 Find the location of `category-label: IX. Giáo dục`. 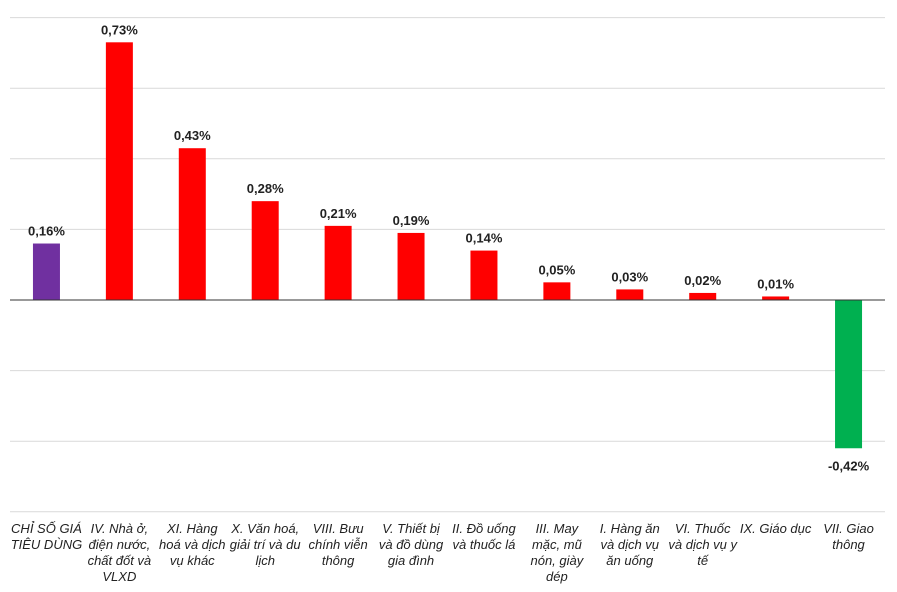

category-label: IX. Giáo dục is located at coordinates (775, 528).